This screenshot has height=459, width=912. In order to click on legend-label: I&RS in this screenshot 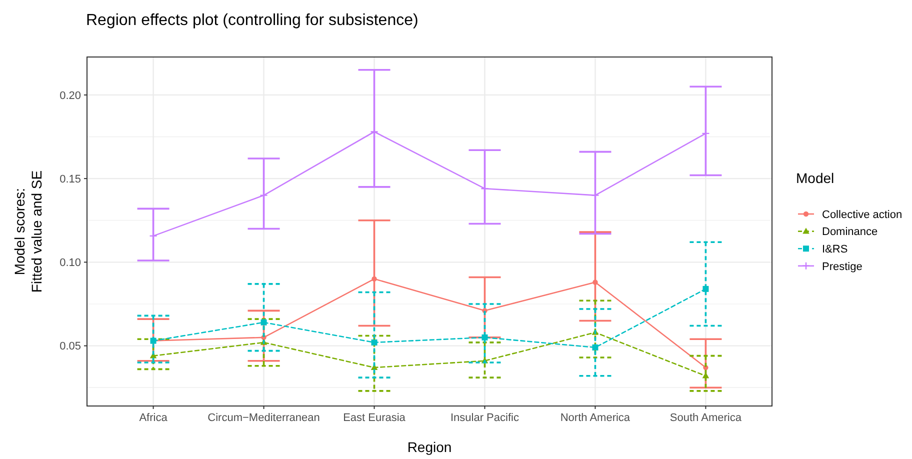, I will do `click(835, 249)`.